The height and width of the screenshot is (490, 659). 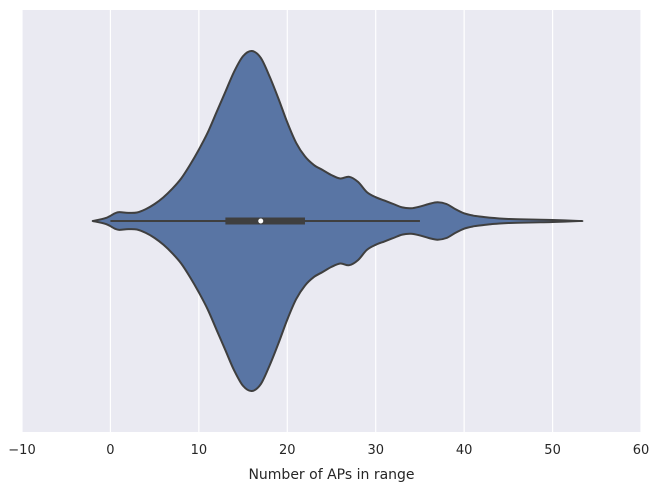 What do you see at coordinates (199, 450) in the screenshot?
I see `x-tick-label: 10` at bounding box center [199, 450].